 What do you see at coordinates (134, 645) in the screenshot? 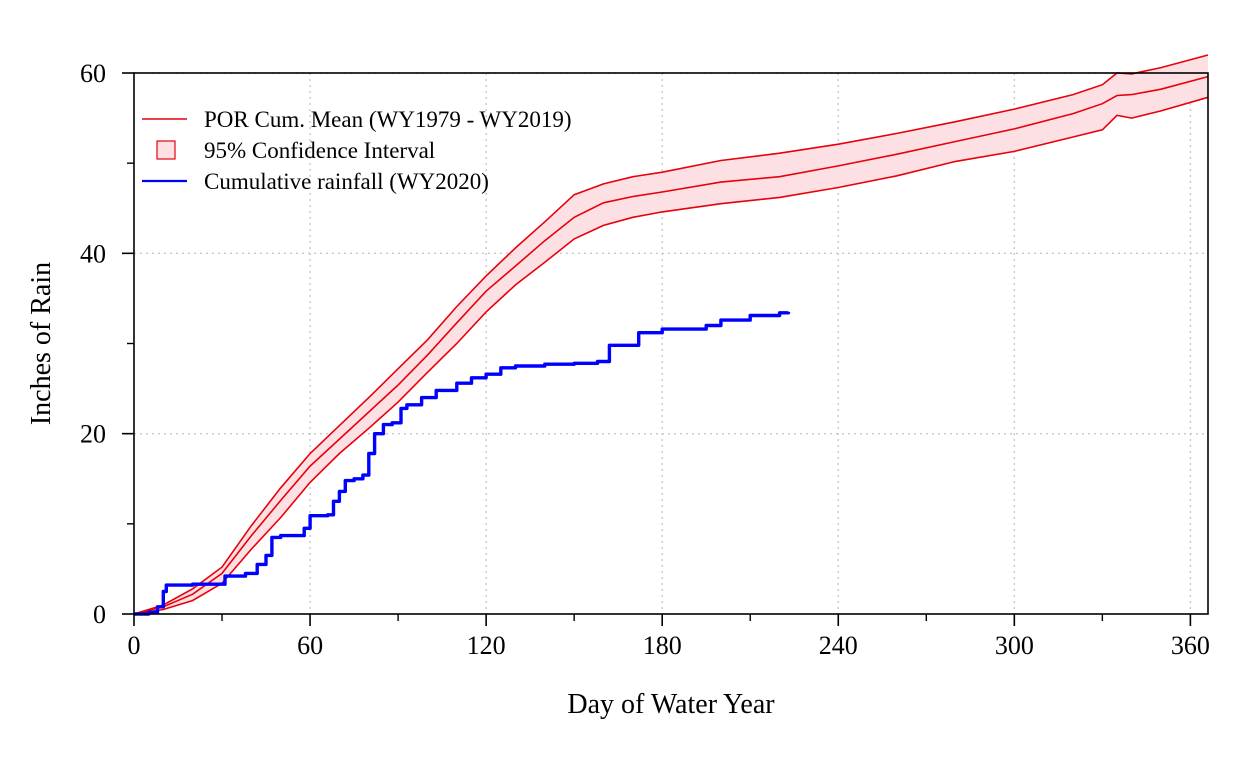
I see `x-tick-label: 0` at bounding box center [134, 645].